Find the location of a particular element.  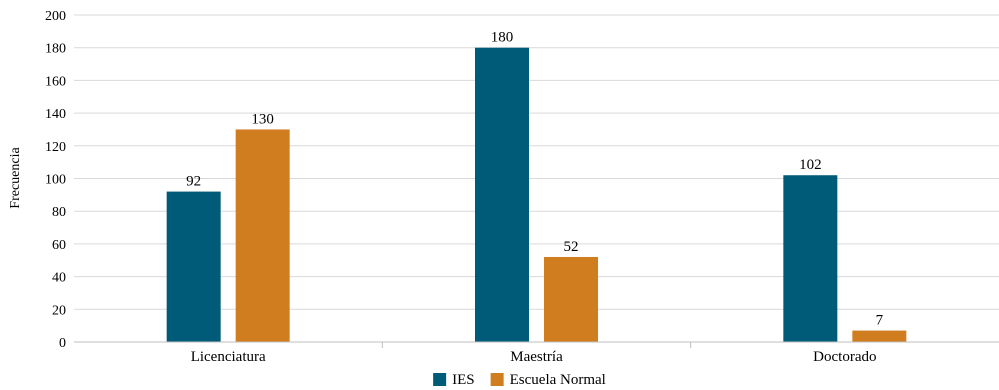

y-axis-label: Frecuencia is located at coordinates (15, 178).